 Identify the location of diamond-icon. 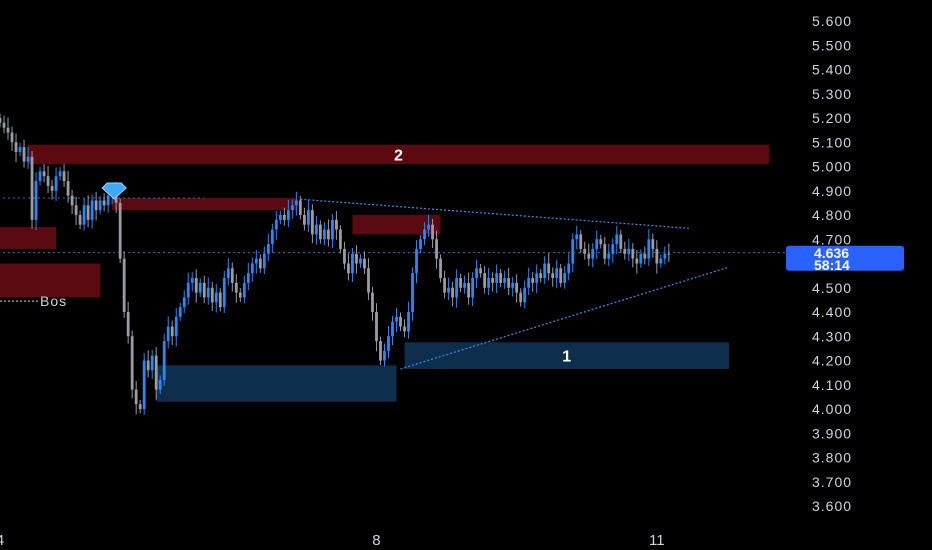
(114, 191).